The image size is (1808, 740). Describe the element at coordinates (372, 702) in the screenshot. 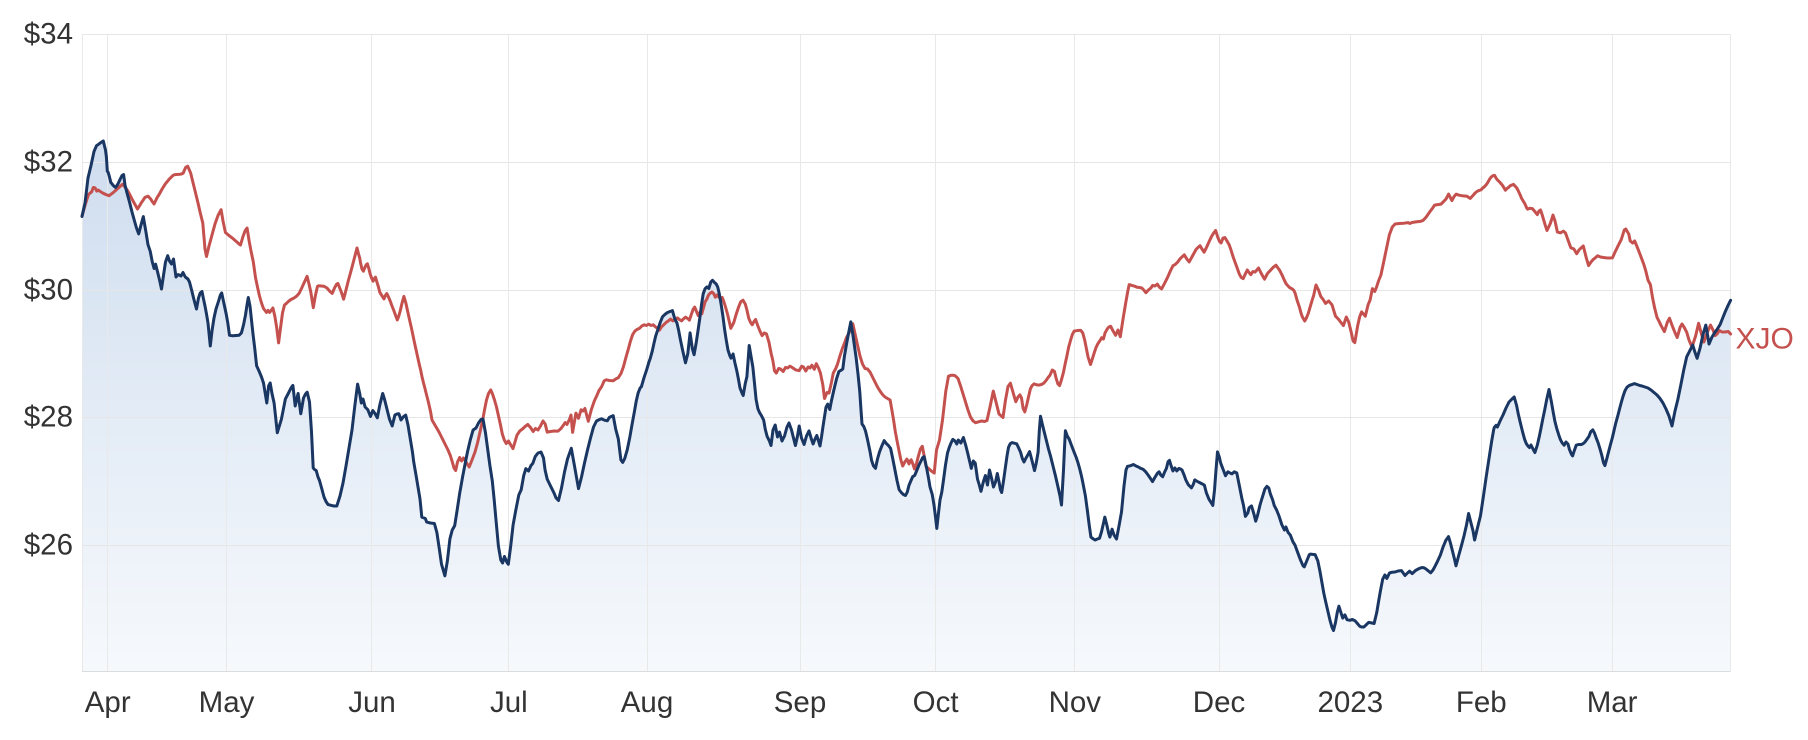

I see `svg-text: Jun` at that location.